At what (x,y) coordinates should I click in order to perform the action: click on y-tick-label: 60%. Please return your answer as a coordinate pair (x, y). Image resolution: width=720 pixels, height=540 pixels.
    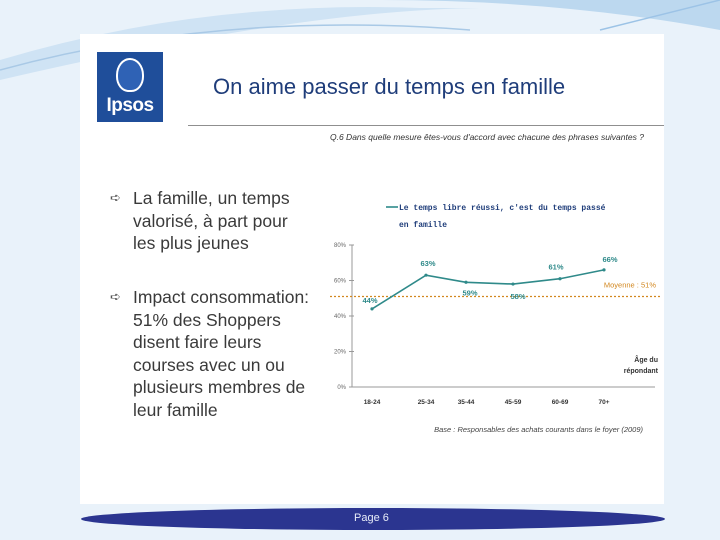
    Looking at the image, I should click on (340, 282).